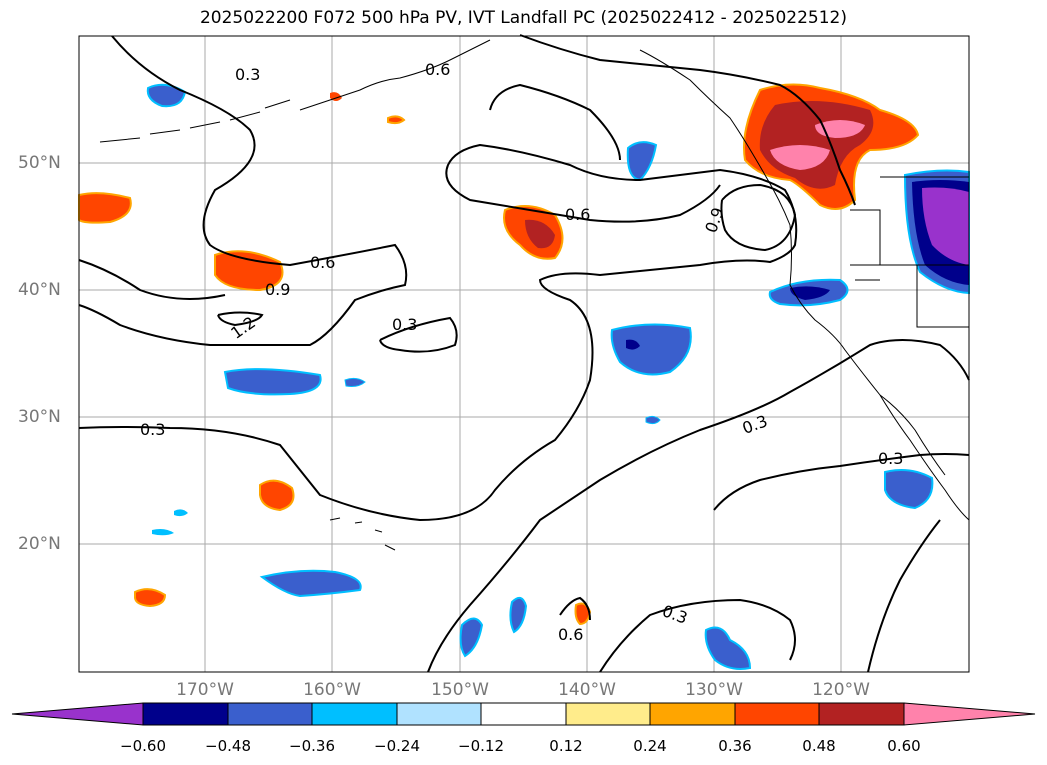  I want to click on lon-tick-label: 150°W, so click(460, 690).